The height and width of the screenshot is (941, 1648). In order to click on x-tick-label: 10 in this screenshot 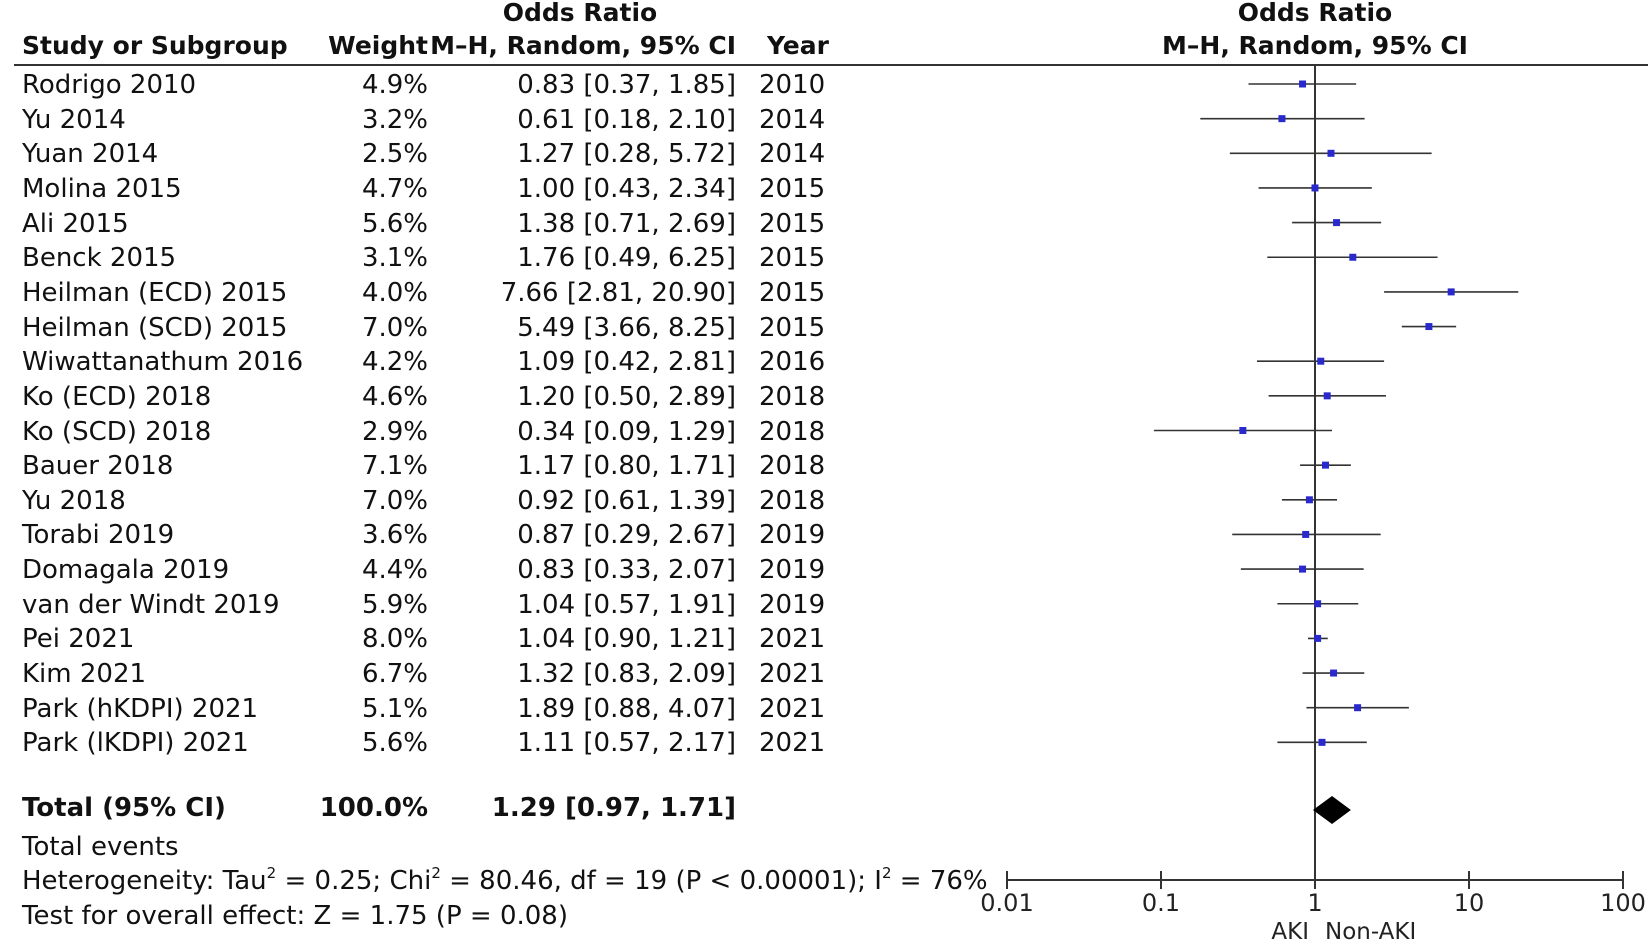, I will do `click(1469, 903)`.